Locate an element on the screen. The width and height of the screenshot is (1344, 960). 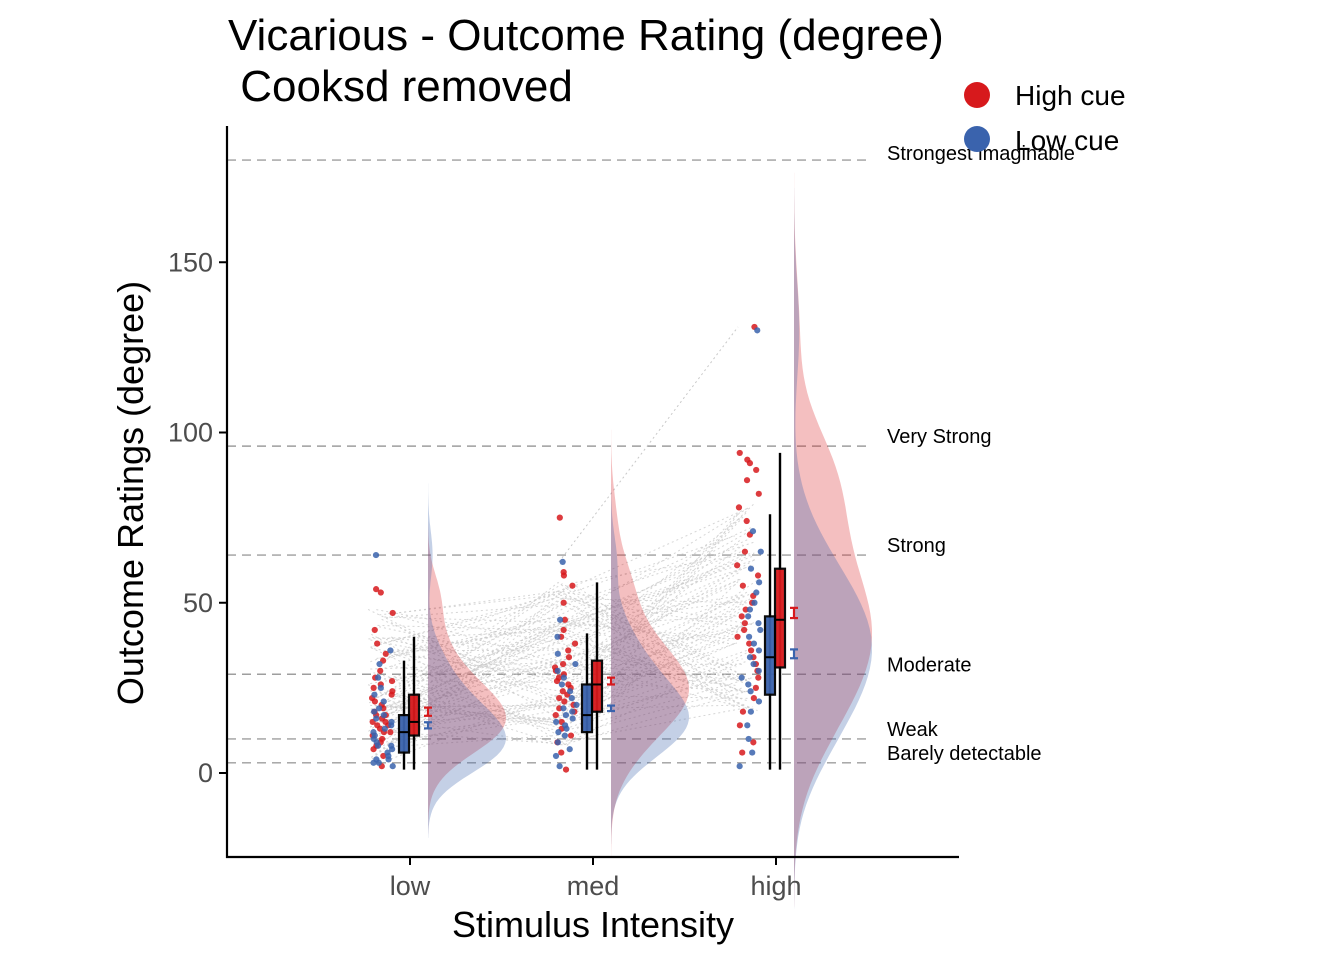
mean-markers is located at coordinates (611, 668).